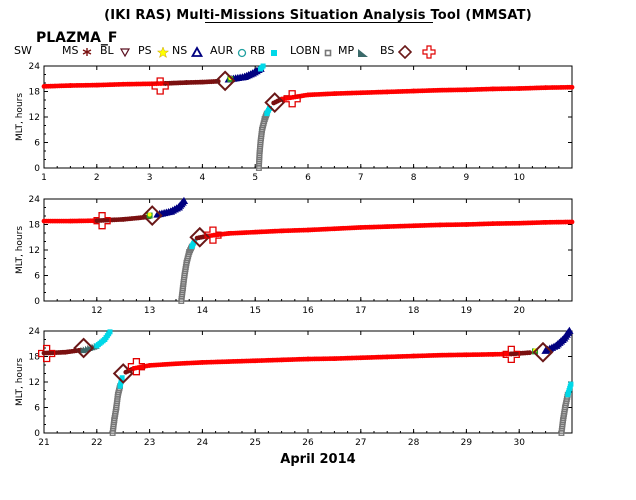 Image resolution: width=636 pixels, height=500 pixels. I want to click on legend-label: BS, so click(387, 50).